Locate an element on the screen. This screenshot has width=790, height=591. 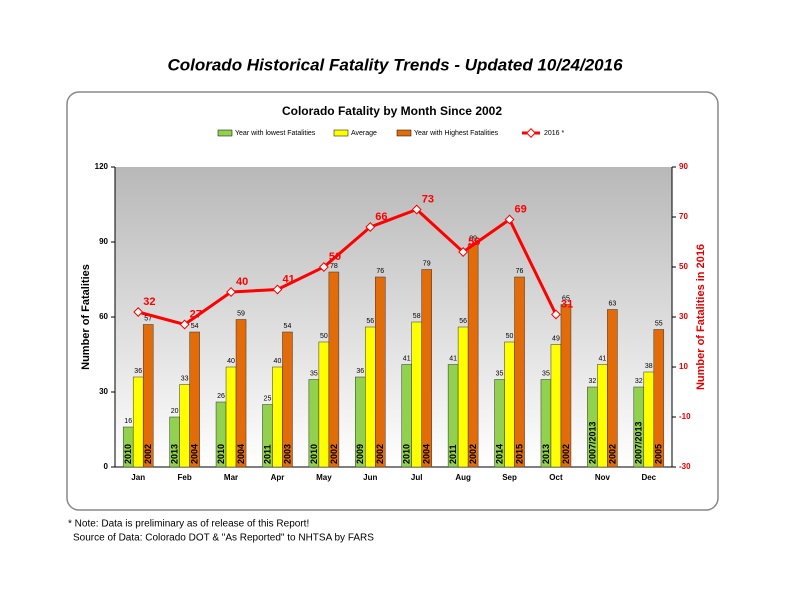
y2-tick-label: 30 is located at coordinates (683, 316).